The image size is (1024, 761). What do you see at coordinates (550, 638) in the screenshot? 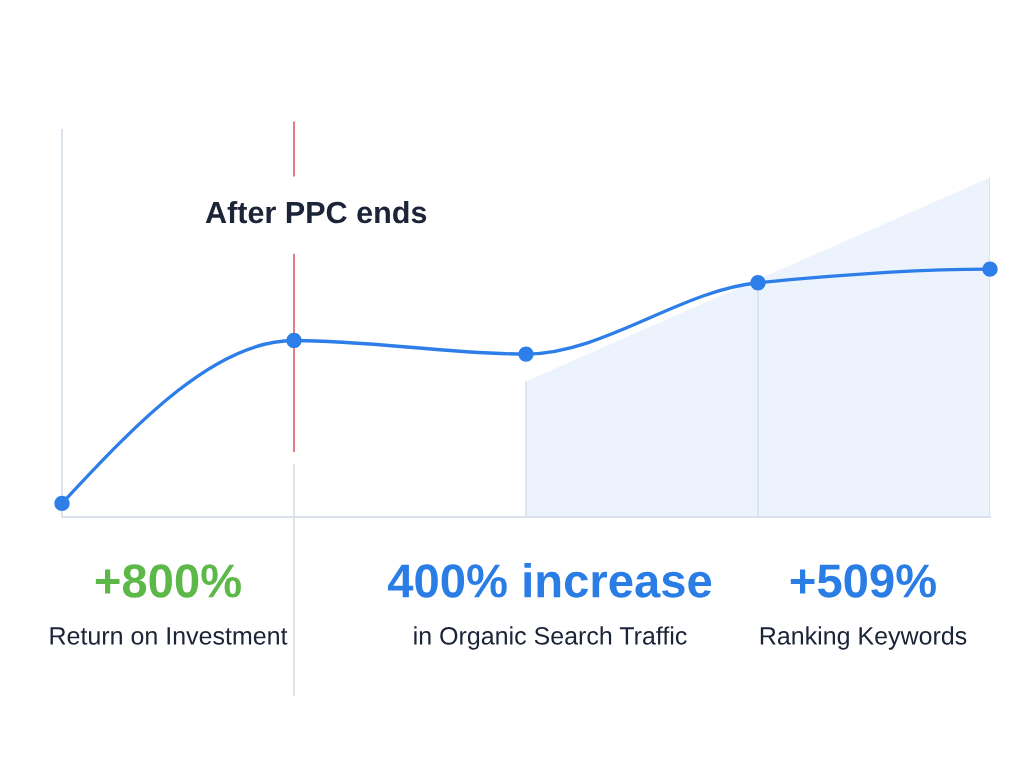
I see `text: in Organic Search Traffic` at bounding box center [550, 638].